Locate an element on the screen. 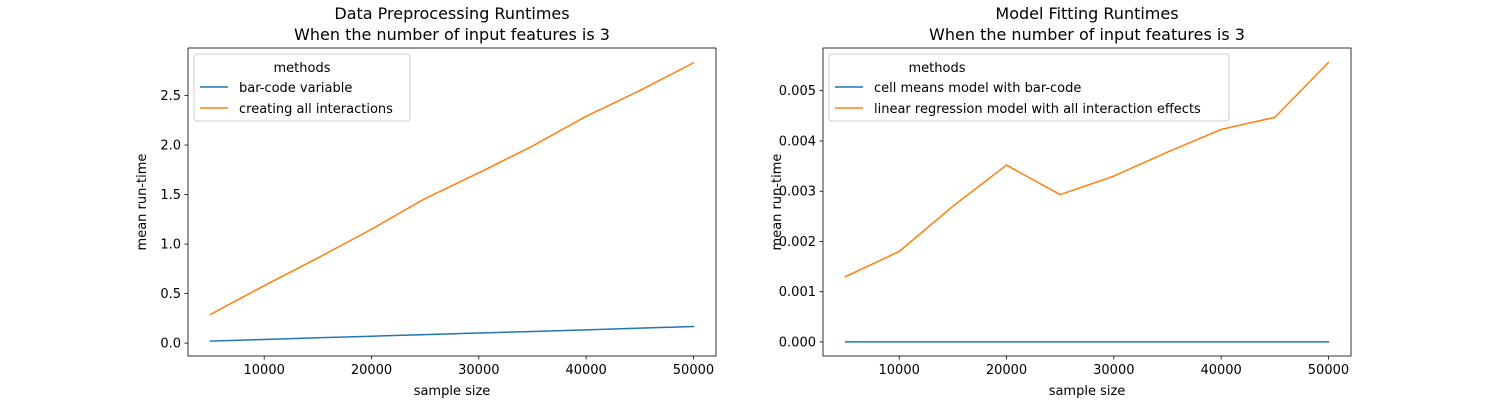 The height and width of the screenshot is (400, 1500). legend-label-0: bar-code variable is located at coordinates (295, 88).